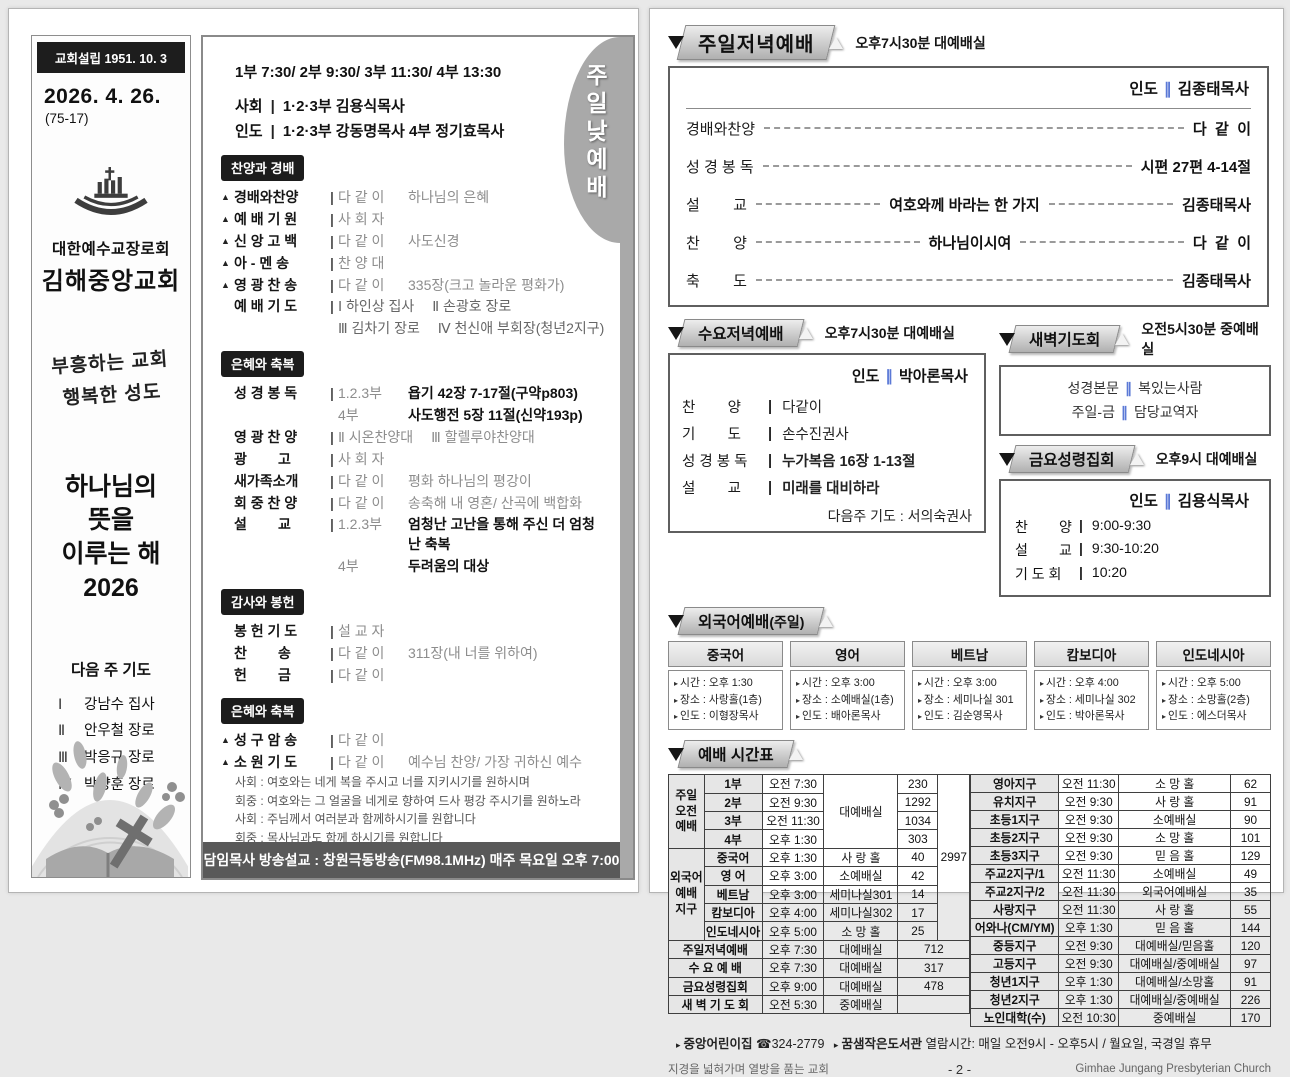 The height and width of the screenshot is (1077, 1290). What do you see at coordinates (124, 705) in the screenshot?
I see `prayer-item: Ⅰ 강남수 집사` at bounding box center [124, 705].